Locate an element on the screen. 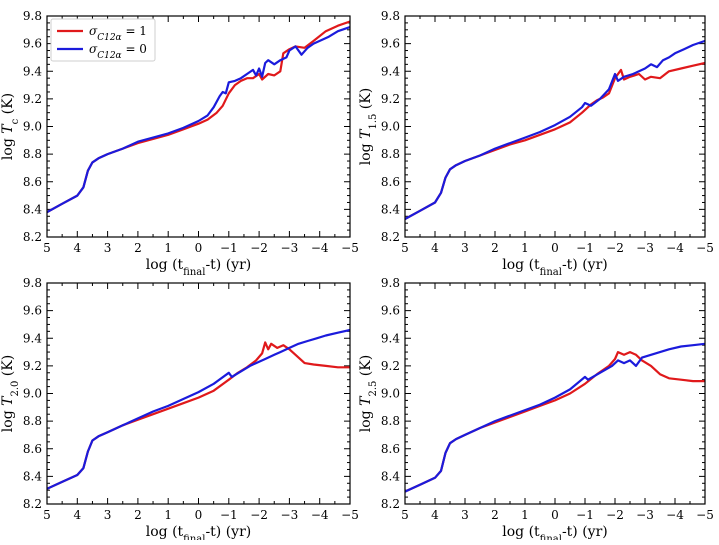  y-axis-label: log T2.0 (K) is located at coordinates (10, 393).